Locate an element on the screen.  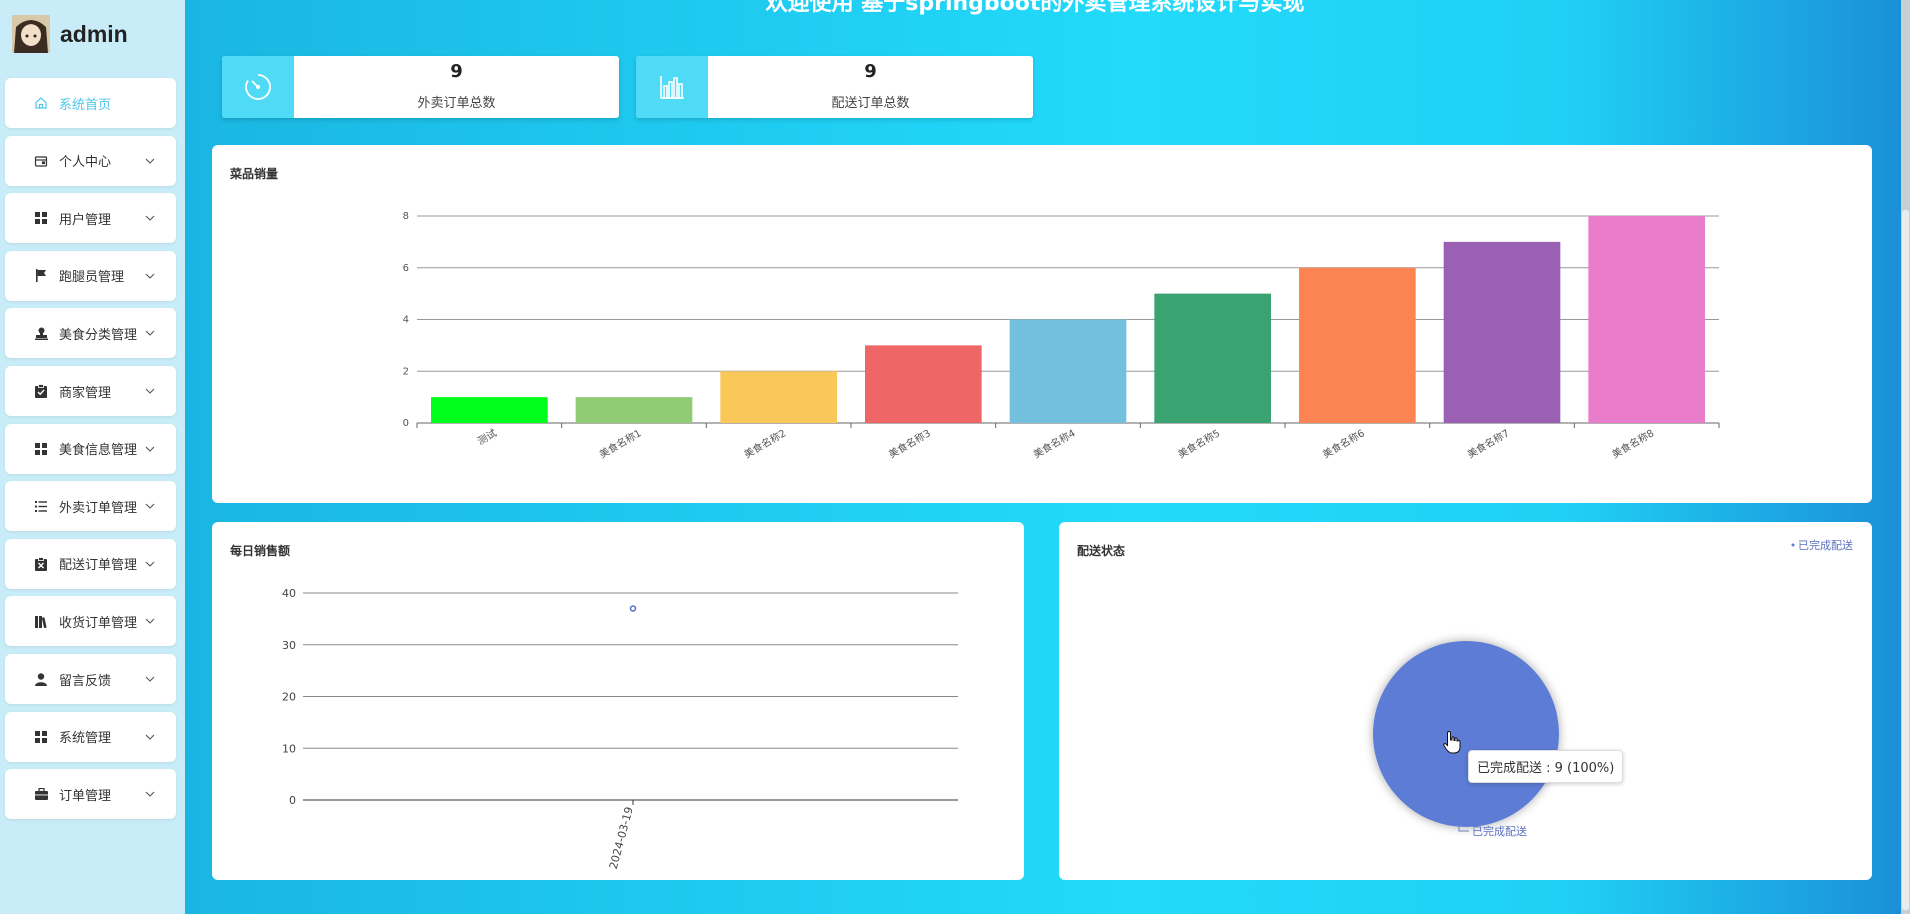
stamp-icon is located at coordinates (41, 333).